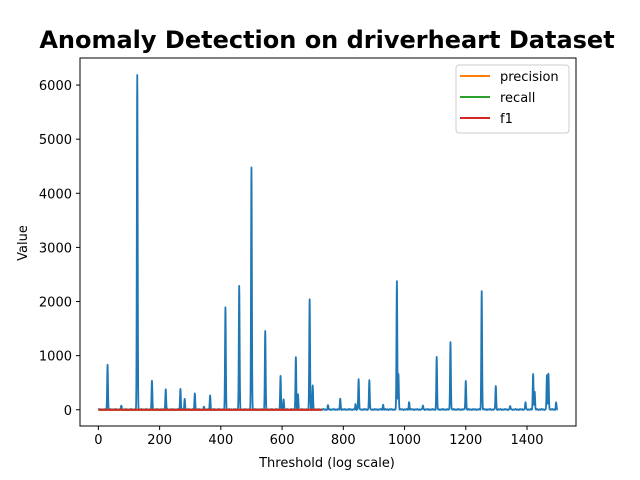 The width and height of the screenshot is (640, 480). I want to click on x-tick-label: 1400, so click(526, 440).